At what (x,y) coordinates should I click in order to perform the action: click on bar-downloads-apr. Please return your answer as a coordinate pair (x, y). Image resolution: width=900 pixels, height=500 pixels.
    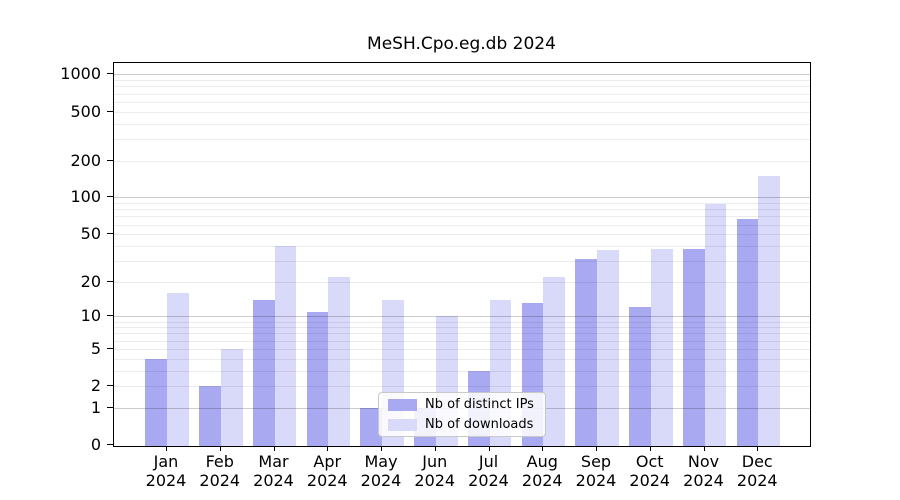
    Looking at the image, I should click on (339, 361).